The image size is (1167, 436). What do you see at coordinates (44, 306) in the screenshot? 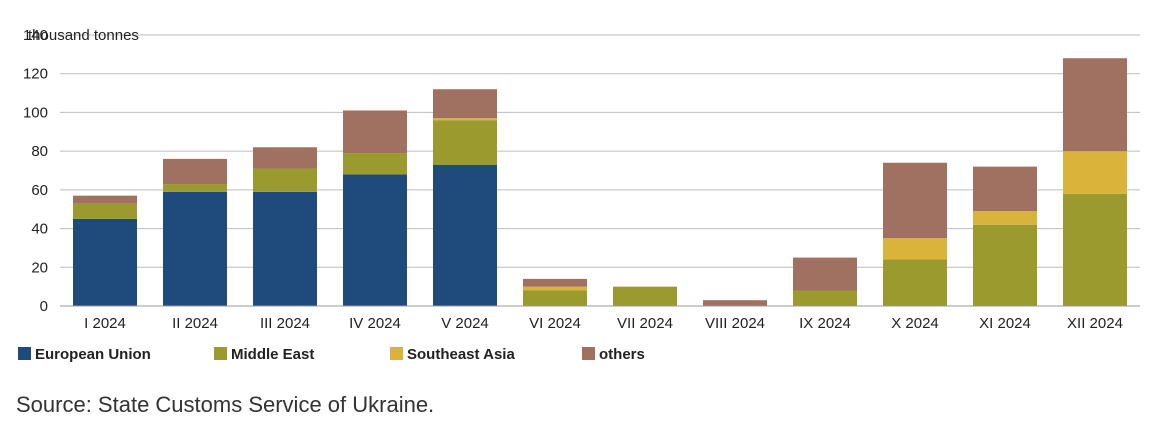
I see `y-tick-label: 0` at bounding box center [44, 306].